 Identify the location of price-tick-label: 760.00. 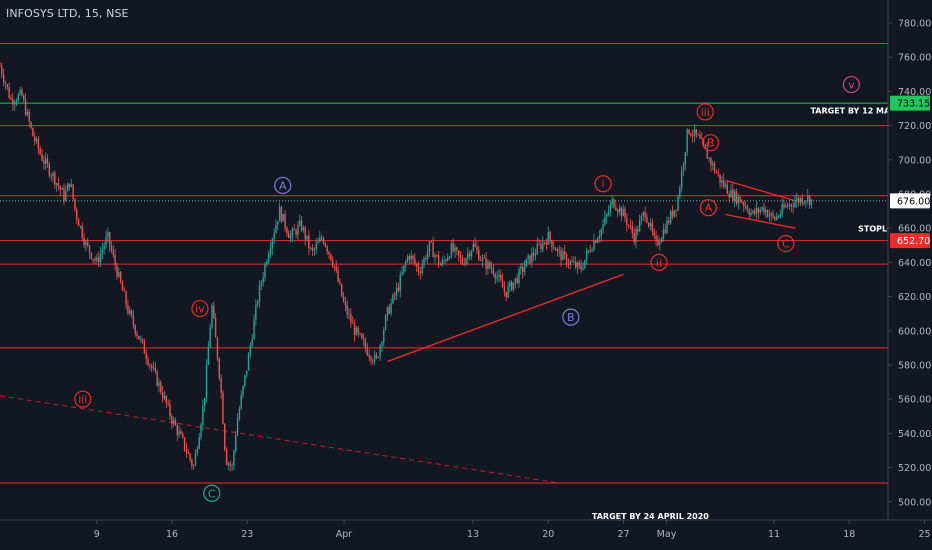
(914, 58).